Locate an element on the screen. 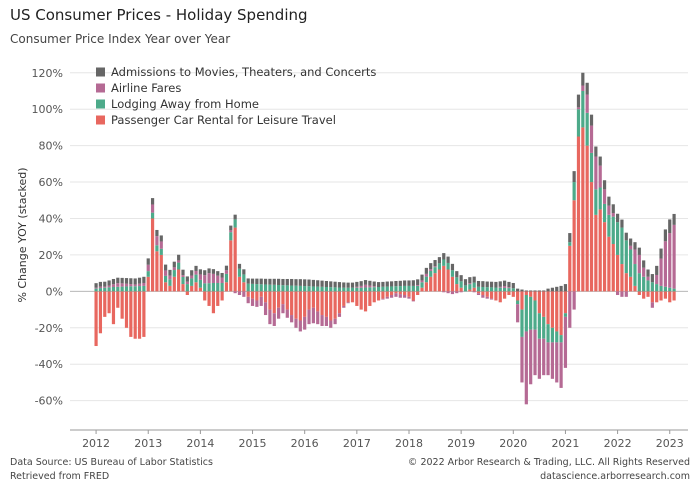 This screenshot has height=490, width=700. x-tick-label: 2021 is located at coordinates (565, 443).